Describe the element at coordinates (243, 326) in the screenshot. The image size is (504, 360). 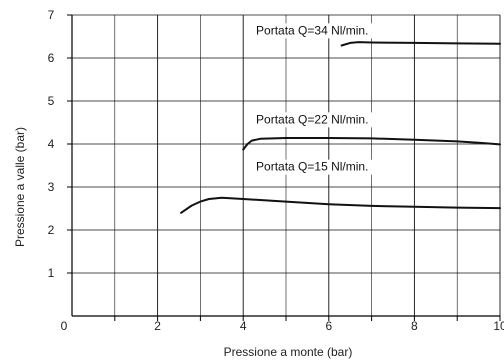
I see `x-tick-label: 4` at that location.